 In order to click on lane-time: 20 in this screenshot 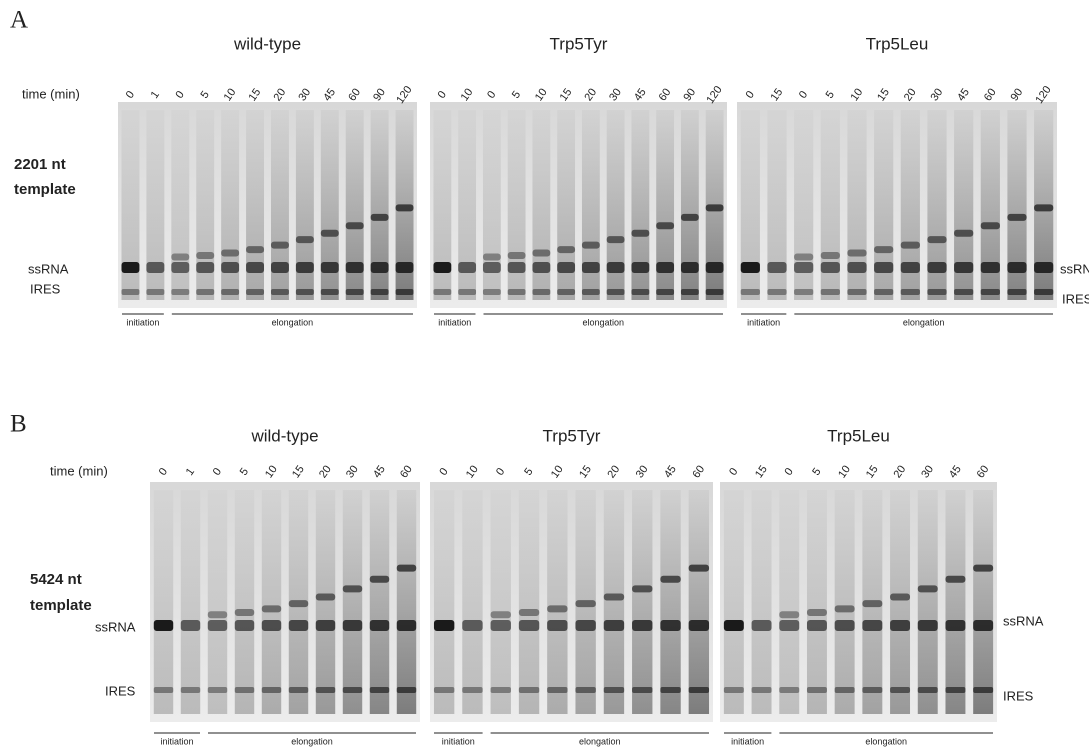, I will do `click(325, 471)`.